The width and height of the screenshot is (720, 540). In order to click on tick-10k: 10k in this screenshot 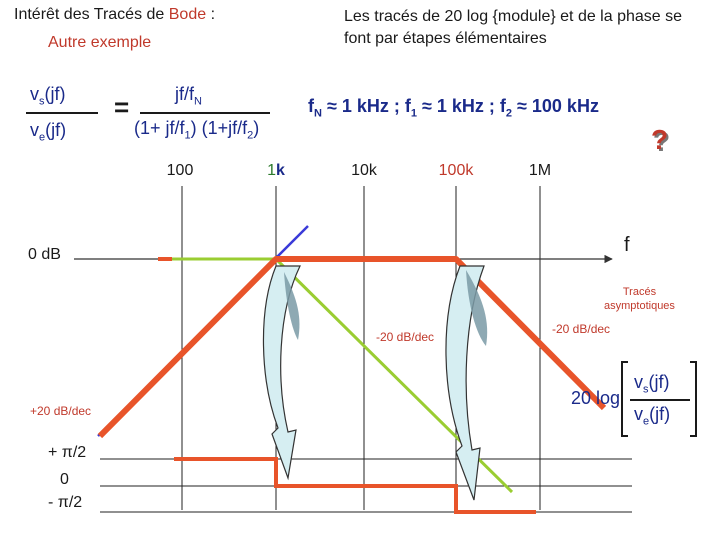, I will do `click(364, 170)`.